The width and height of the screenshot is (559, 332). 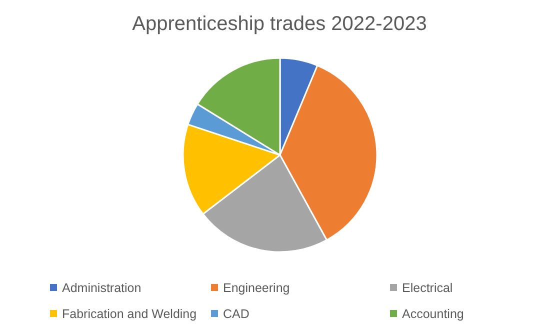 What do you see at coordinates (279, 24) in the screenshot?
I see `chart-title: Apprenticeship trades 2022-2023` at bounding box center [279, 24].